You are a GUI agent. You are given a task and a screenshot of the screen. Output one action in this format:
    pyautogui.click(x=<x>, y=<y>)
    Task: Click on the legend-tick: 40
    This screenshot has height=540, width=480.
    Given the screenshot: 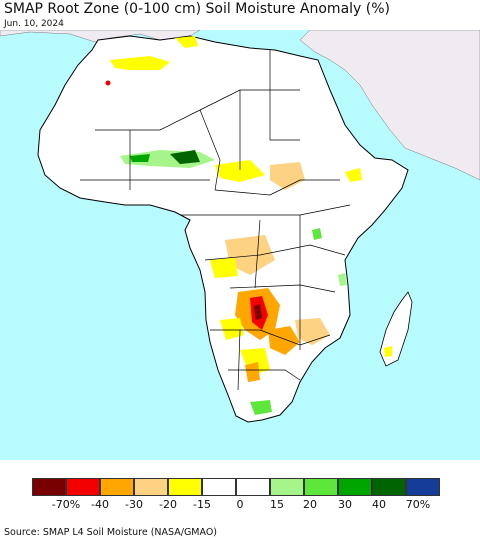 What is the action you would take?
    pyautogui.click(x=379, y=504)
    